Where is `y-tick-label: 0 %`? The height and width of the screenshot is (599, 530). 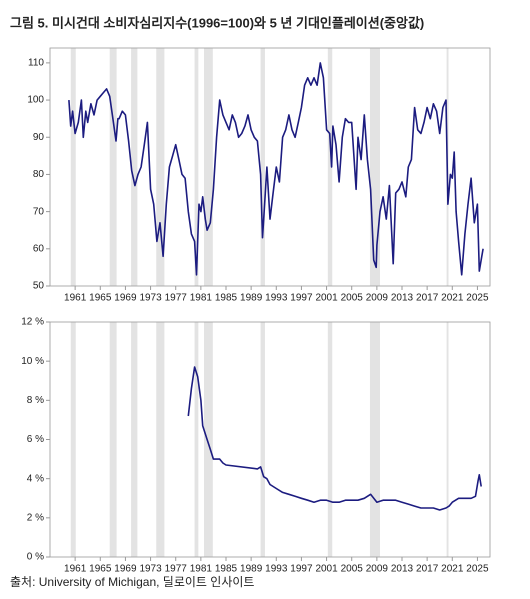
y-tick-label: 0 % is located at coordinates (35, 557).